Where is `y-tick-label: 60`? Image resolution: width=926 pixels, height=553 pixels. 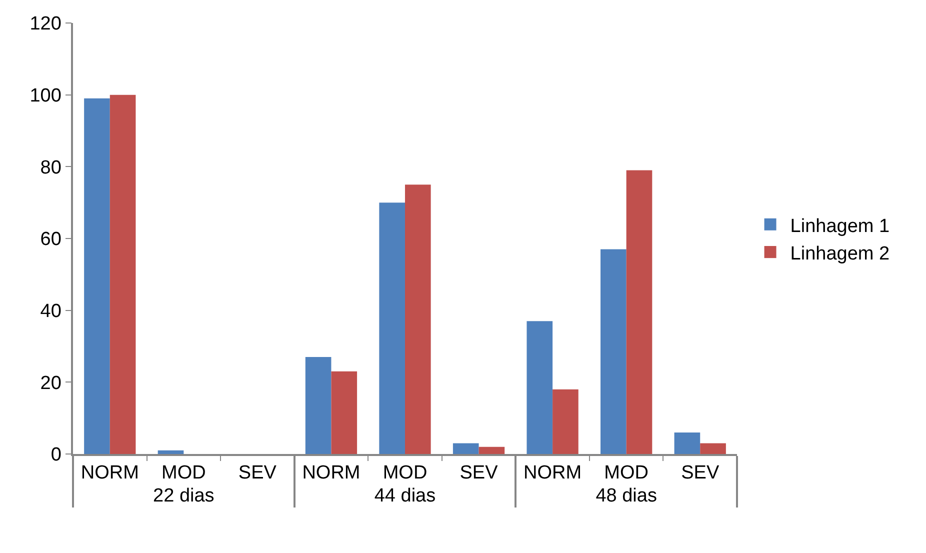
y-tick-label: 60 is located at coordinates (51, 239).